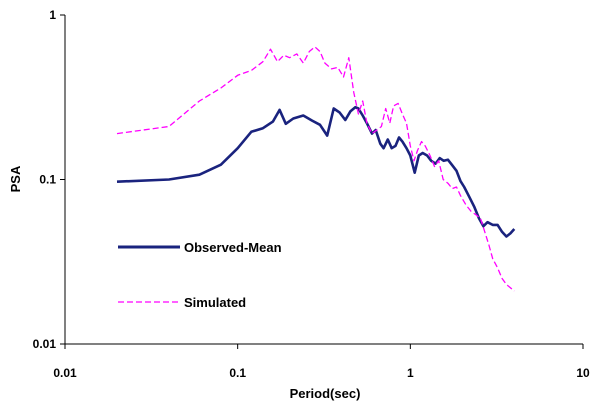 The image size is (594, 409). What do you see at coordinates (325, 393) in the screenshot?
I see `x-axis-label: Period(sec)` at bounding box center [325, 393].